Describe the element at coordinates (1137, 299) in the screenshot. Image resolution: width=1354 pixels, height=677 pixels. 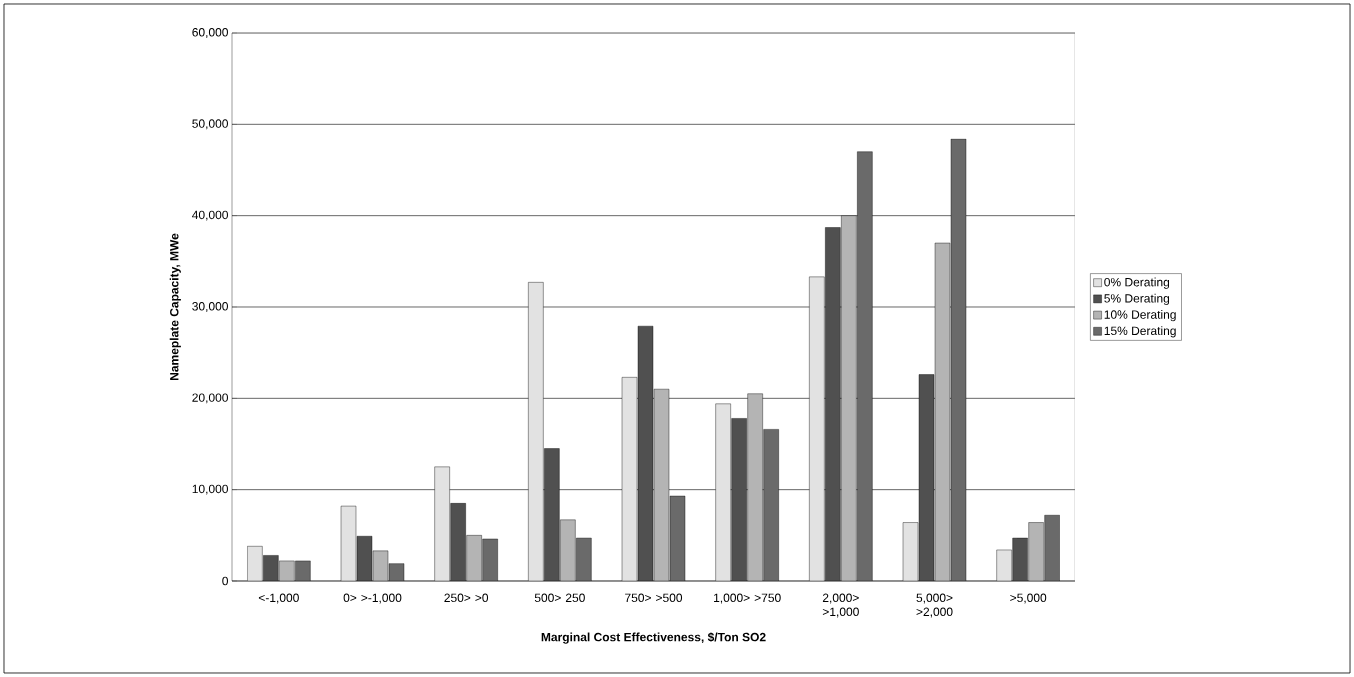
I see `legend-label: 5% Derating` at that location.